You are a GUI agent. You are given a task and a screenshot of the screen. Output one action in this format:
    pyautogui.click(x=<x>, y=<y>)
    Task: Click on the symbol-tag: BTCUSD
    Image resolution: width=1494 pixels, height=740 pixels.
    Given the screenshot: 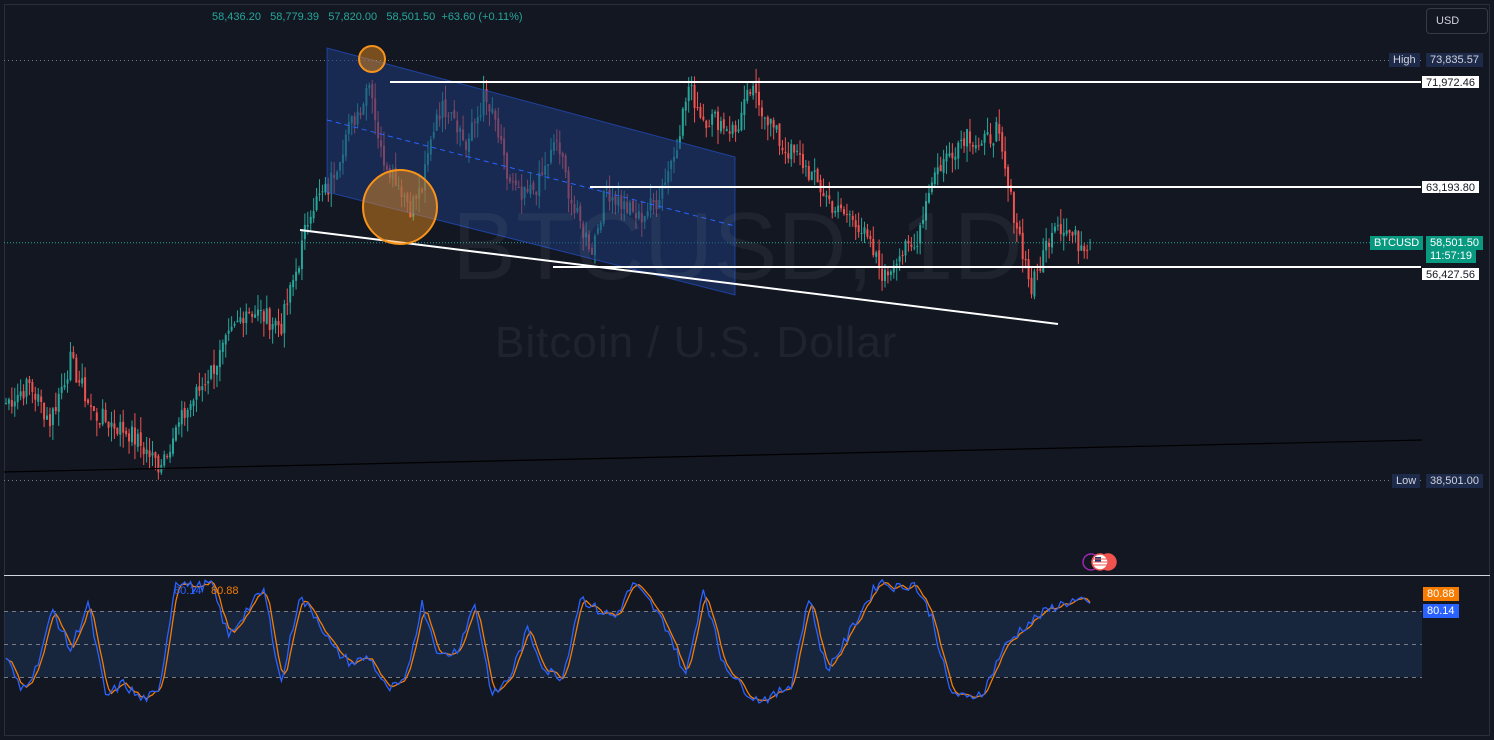 What is the action you would take?
    pyautogui.click(x=1397, y=243)
    